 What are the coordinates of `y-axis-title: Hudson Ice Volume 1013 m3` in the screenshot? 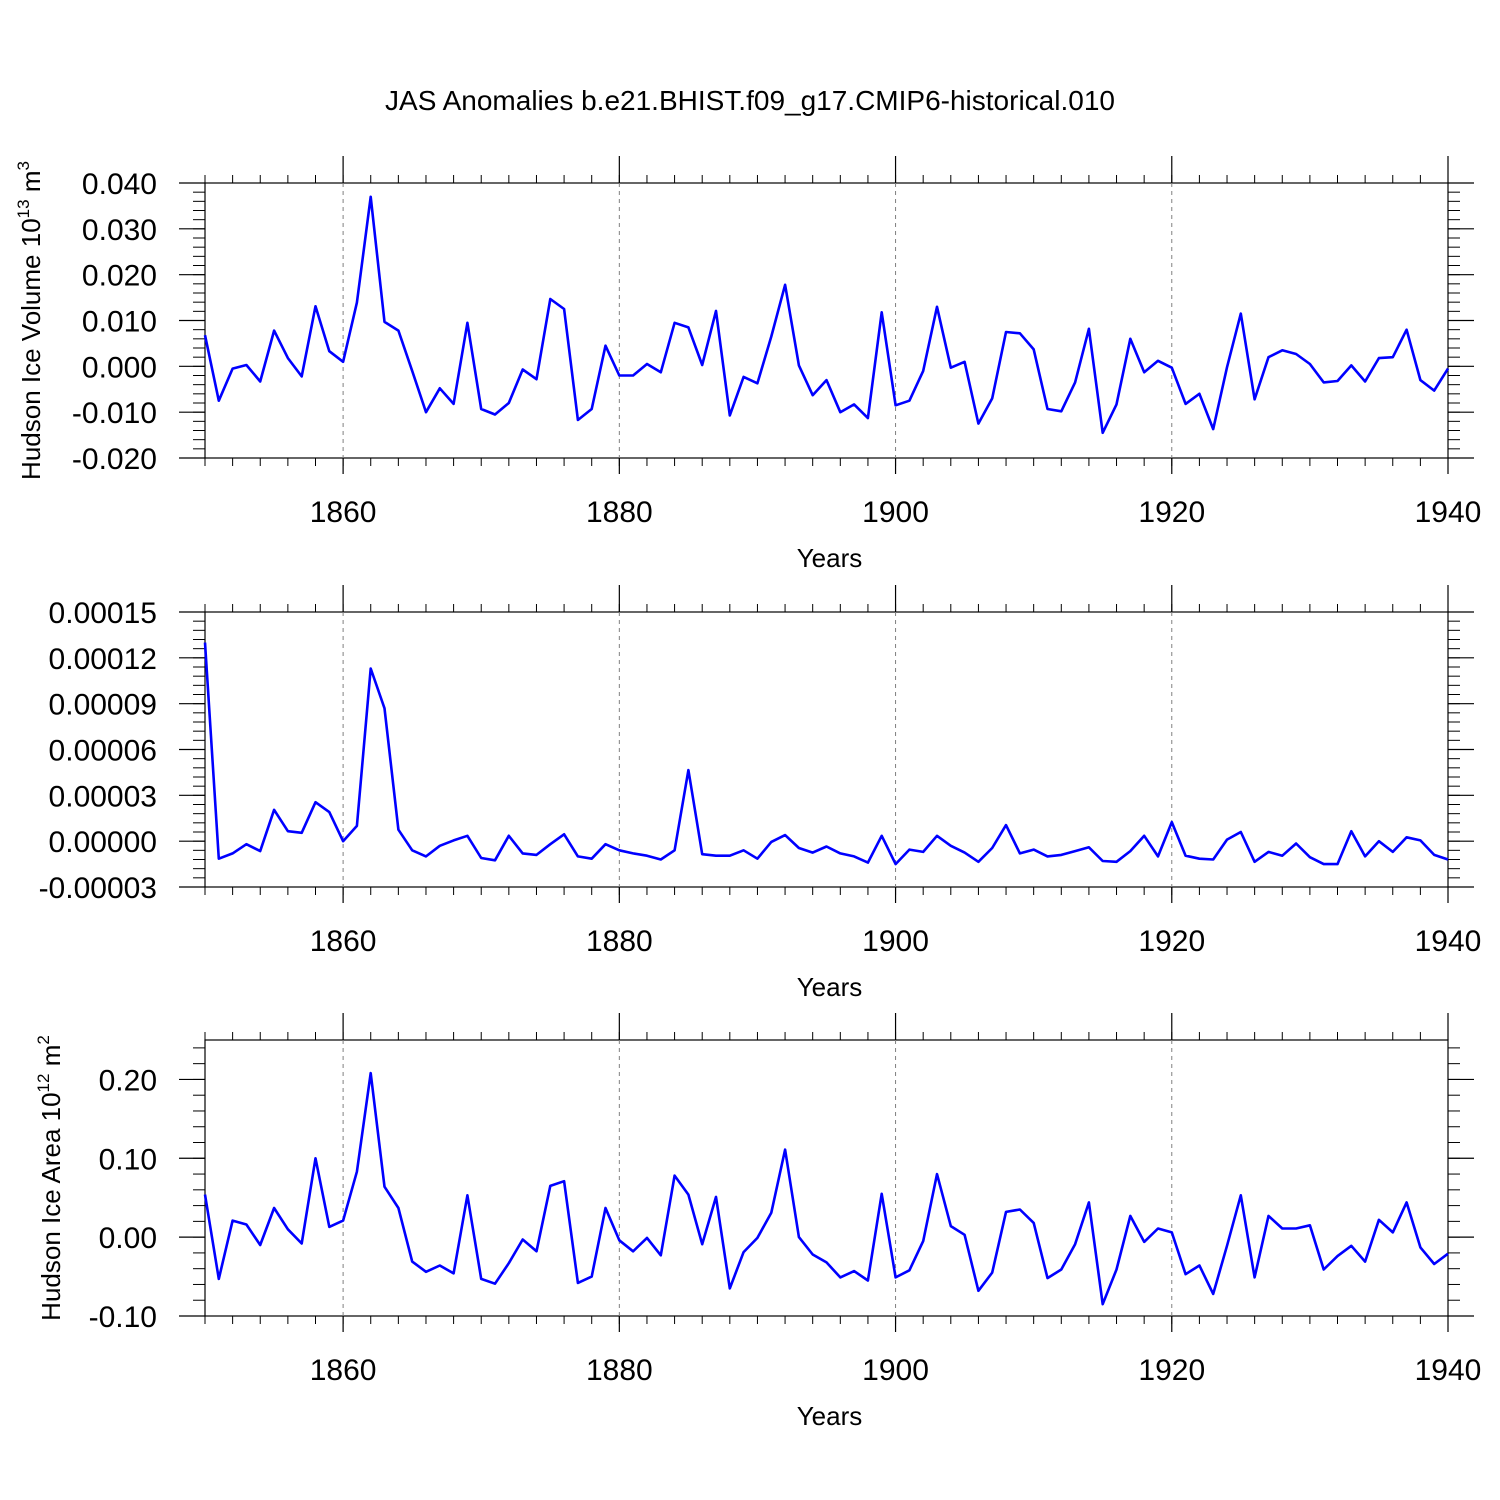 It's located at (30, 320).